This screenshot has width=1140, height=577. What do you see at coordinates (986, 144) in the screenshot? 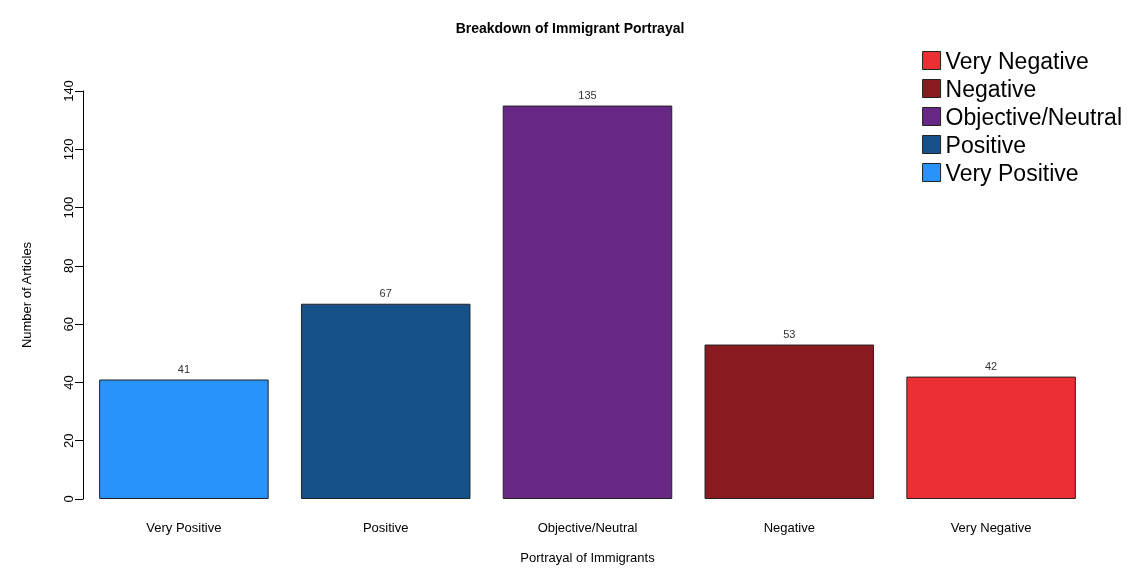
I see `legend-label: Positive` at bounding box center [986, 144].